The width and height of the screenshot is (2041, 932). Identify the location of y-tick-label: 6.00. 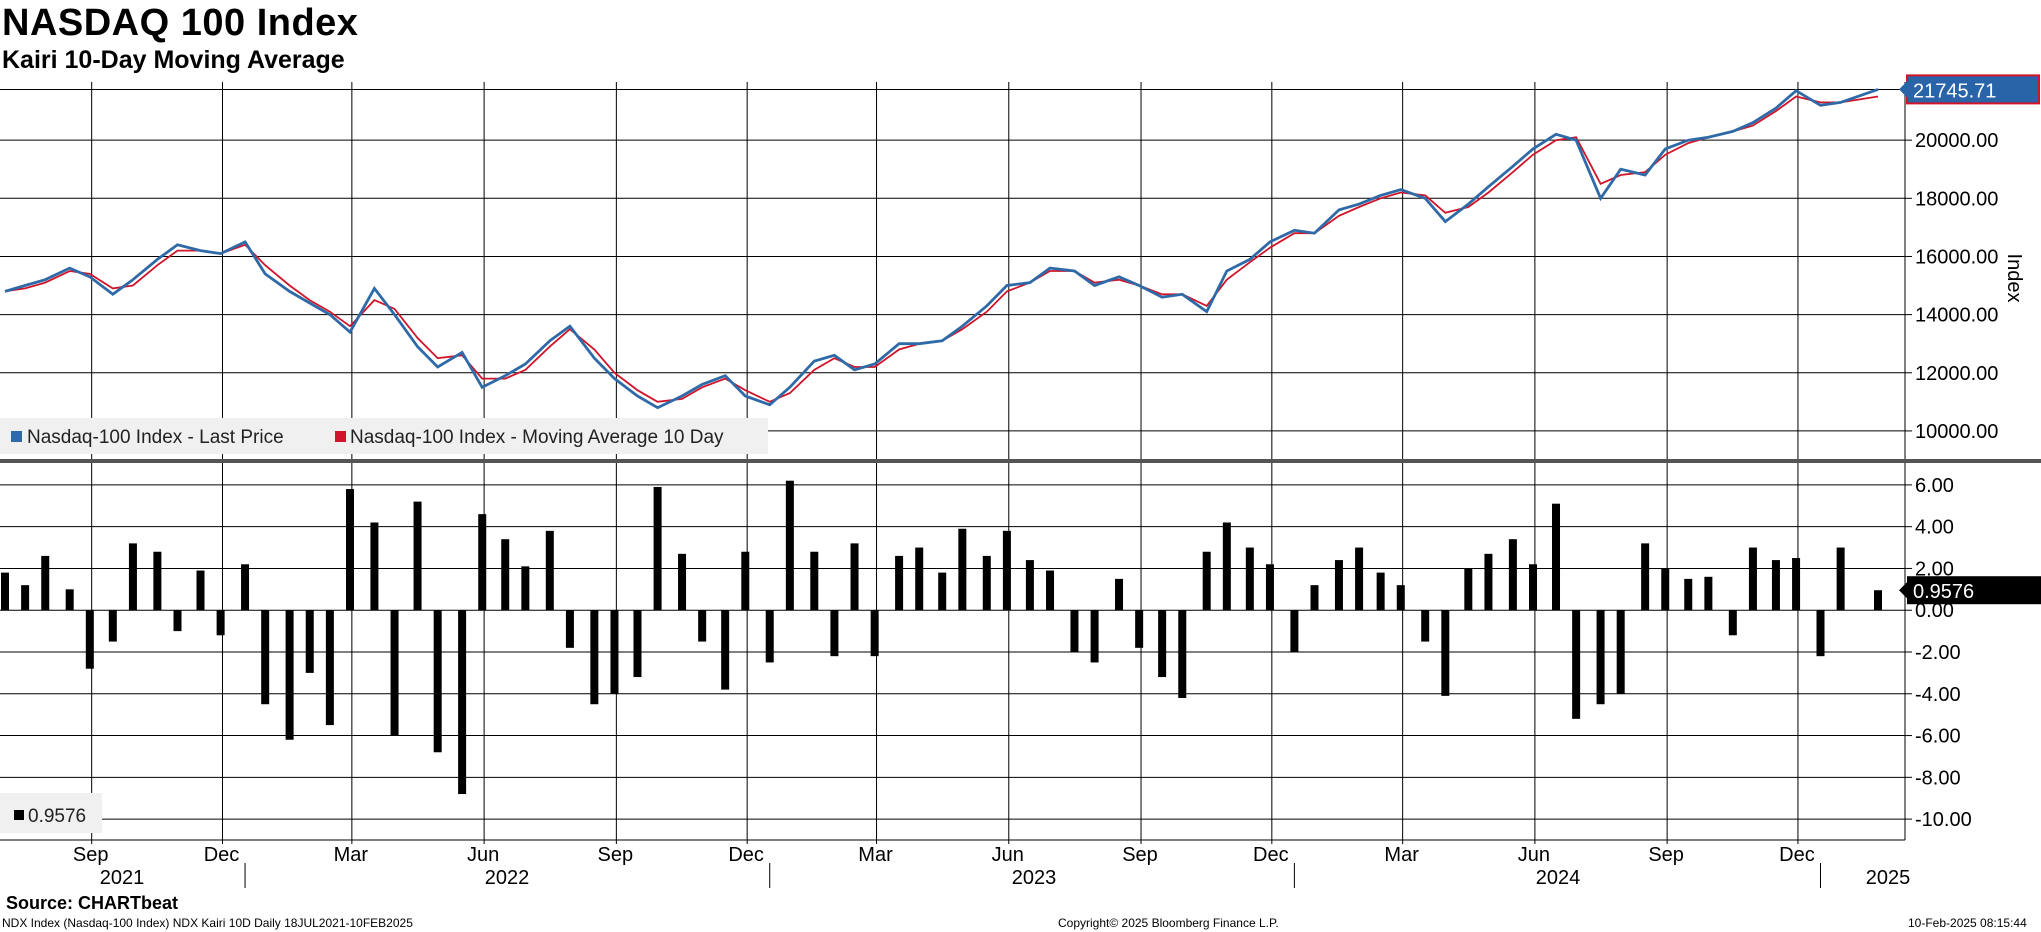
(1934, 486).